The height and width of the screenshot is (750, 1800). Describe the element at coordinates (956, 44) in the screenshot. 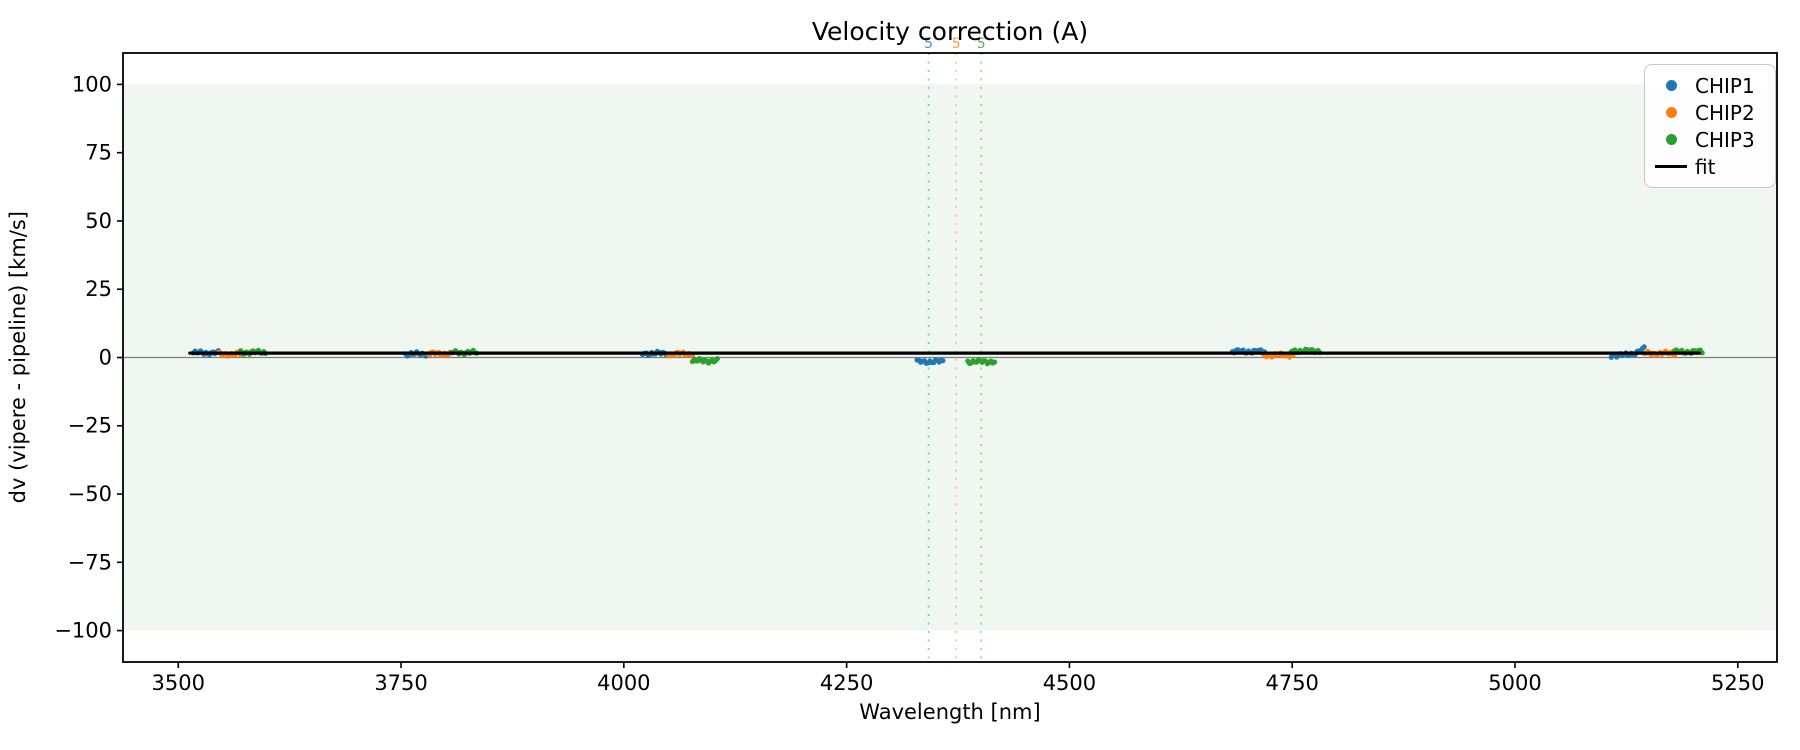

I see `order-boundary-label-2: 5` at that location.